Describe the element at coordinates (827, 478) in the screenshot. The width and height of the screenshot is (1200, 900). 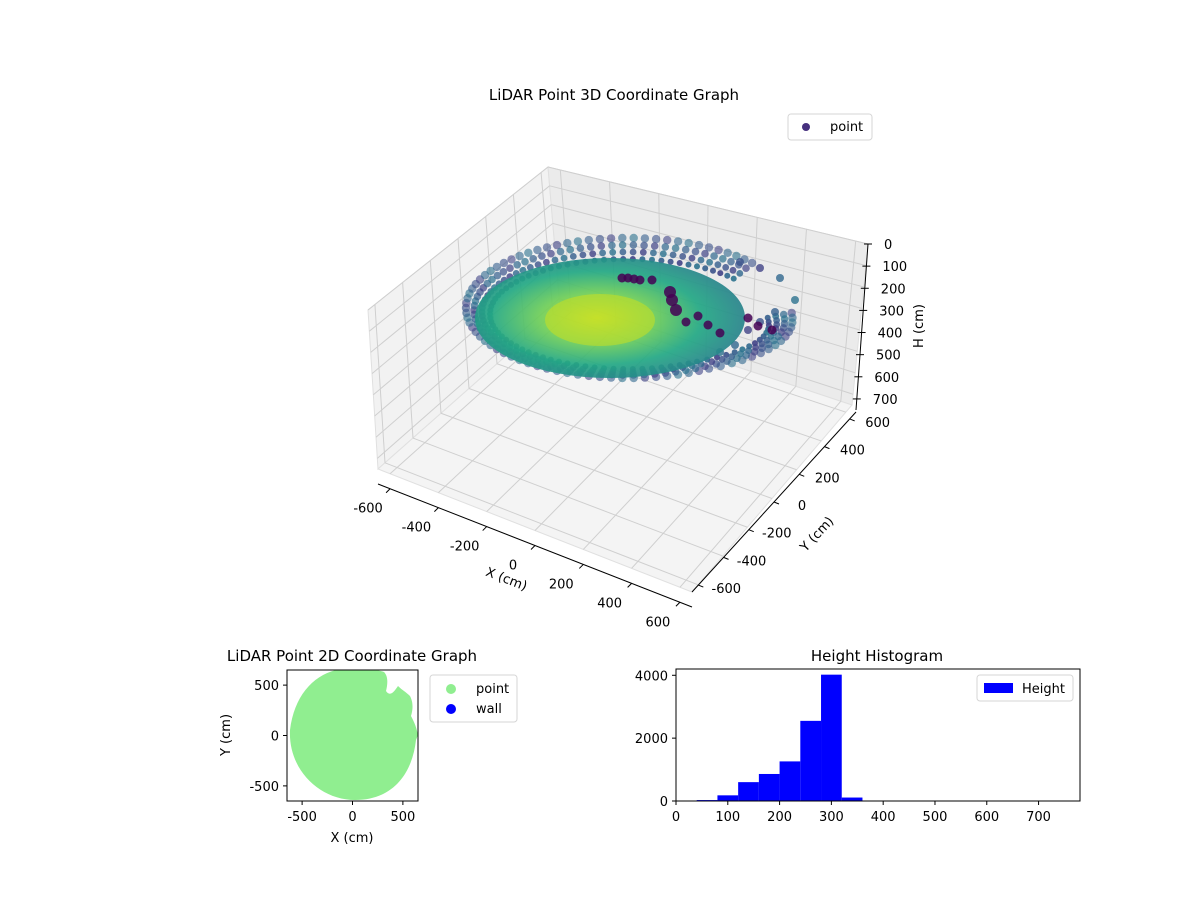
I see `y-tick-label: 200` at that location.